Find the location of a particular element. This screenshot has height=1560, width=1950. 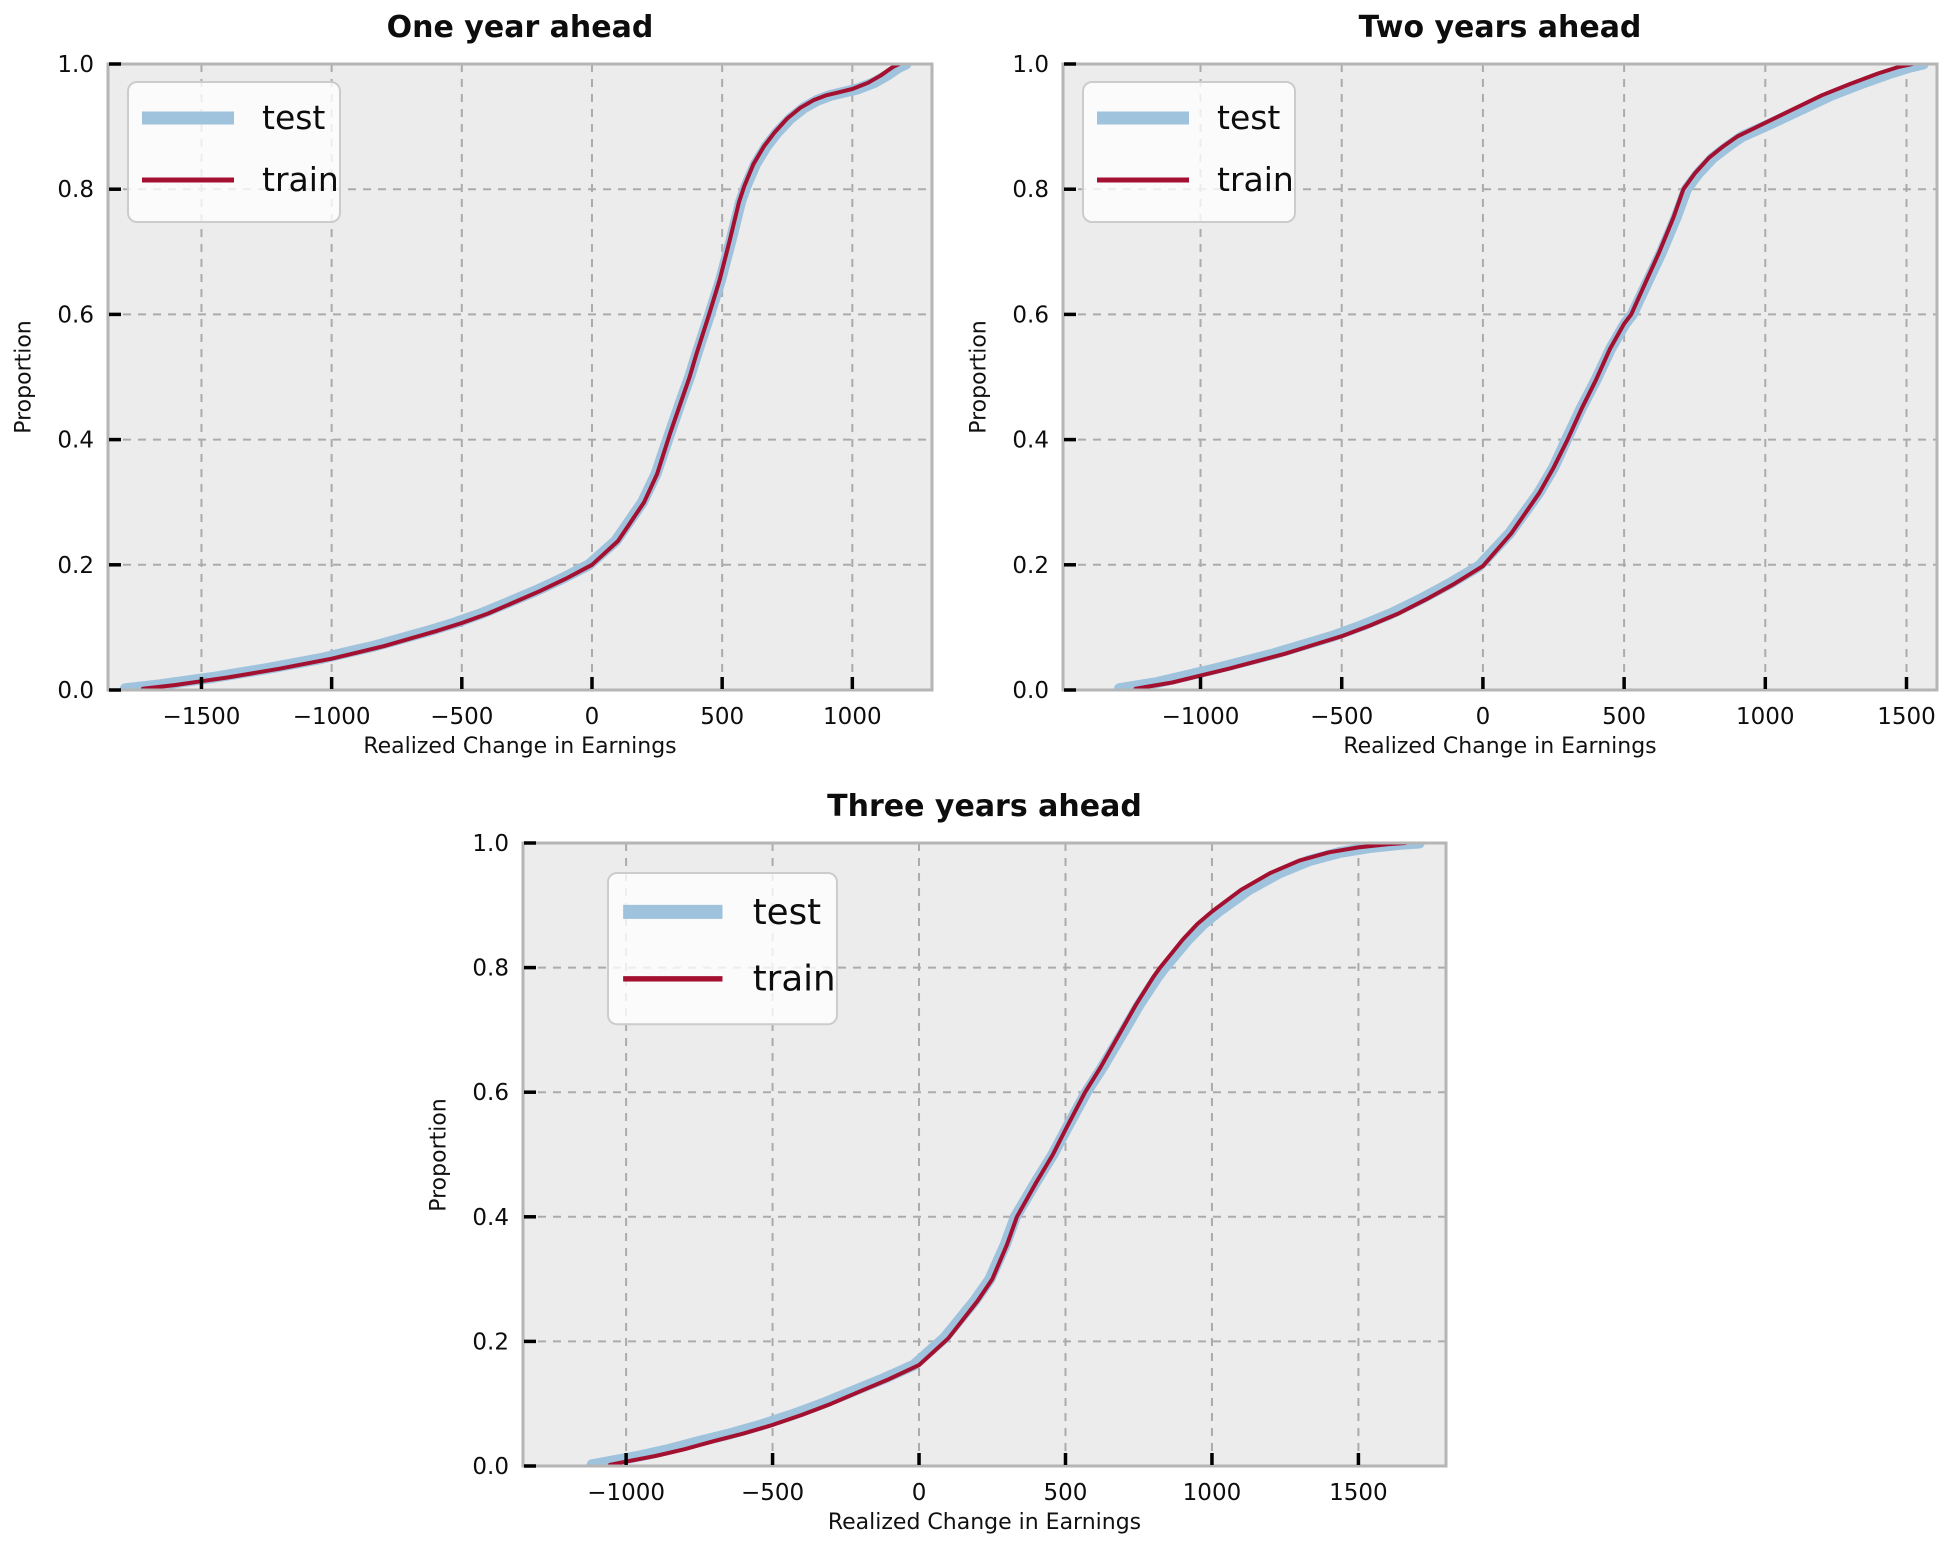

panel-title: One year ahead is located at coordinates (520, 27).